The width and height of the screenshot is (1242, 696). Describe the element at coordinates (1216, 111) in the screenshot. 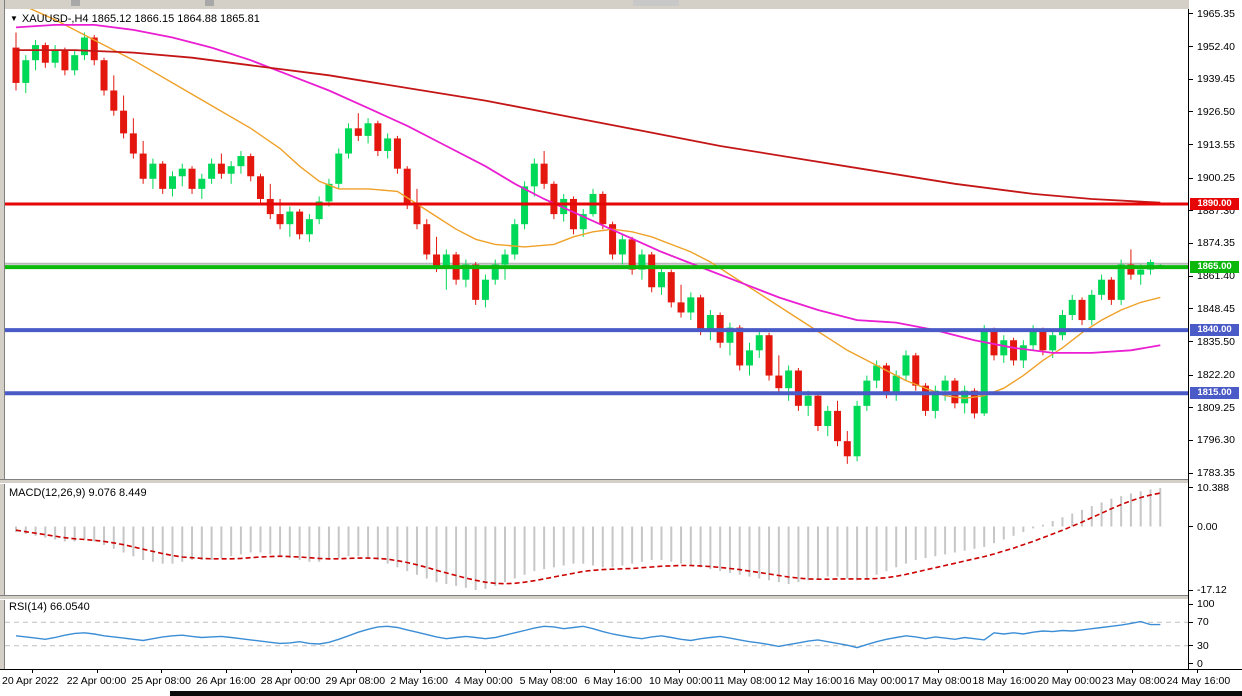

I see `price-tick-label: 1926.50` at that location.